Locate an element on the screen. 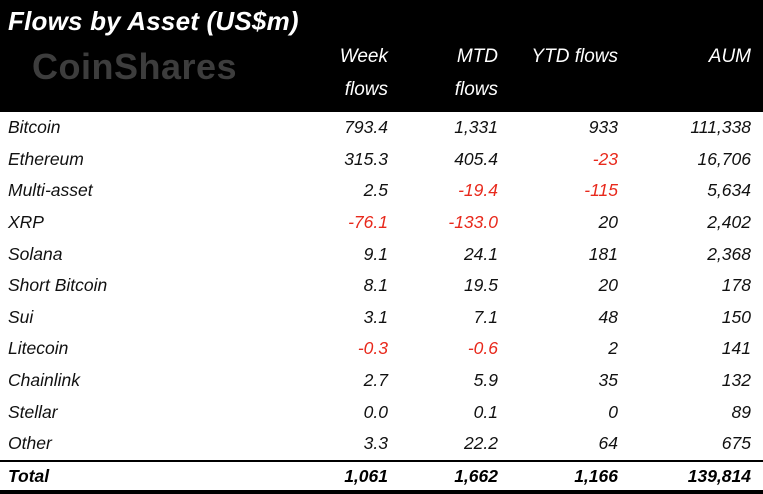 This screenshot has height=494, width=763. table-row: Short Bitcoin 8.1 19.5 20 178 is located at coordinates (381, 286).